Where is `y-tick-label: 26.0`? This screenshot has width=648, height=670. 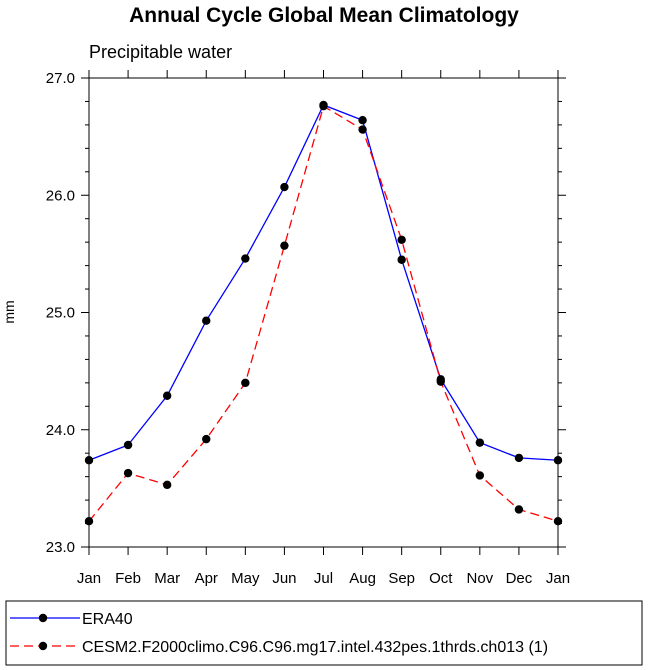
y-tick-label: 26.0 is located at coordinates (60, 195).